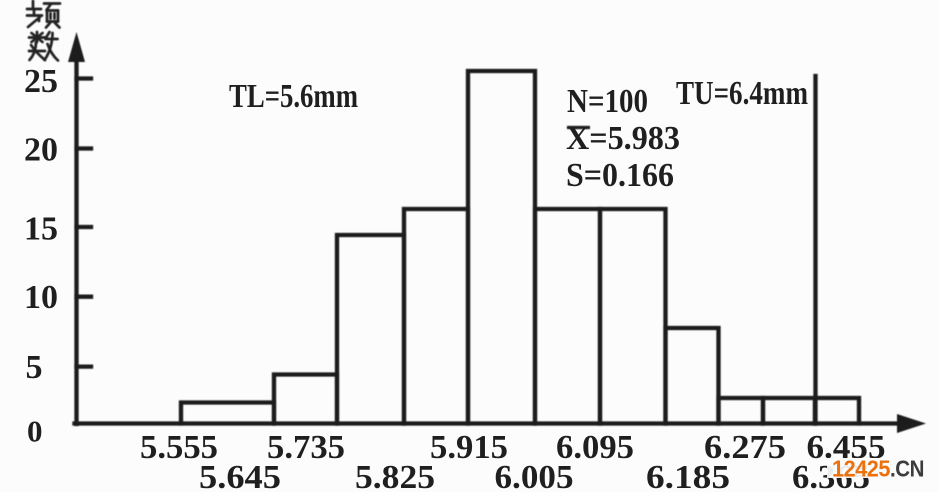 The height and width of the screenshot is (492, 938). What do you see at coordinates (907, 469) in the screenshot?
I see `svg-text: .CN` at bounding box center [907, 469].